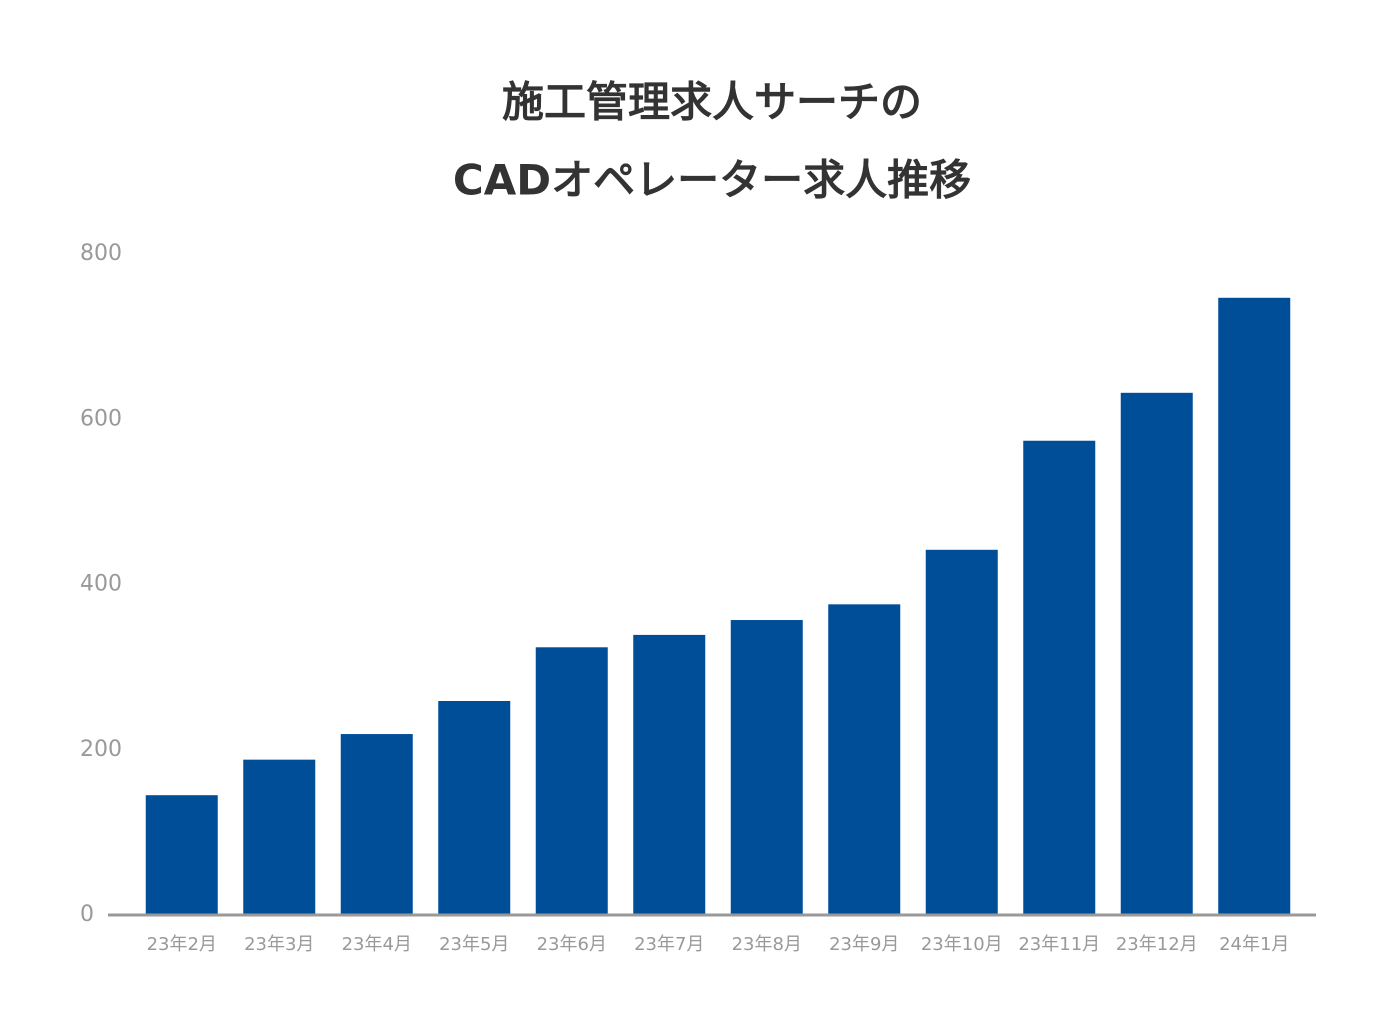 This screenshot has width=1380, height=1022. I want to click on y-tick-label: 0, so click(87, 914).